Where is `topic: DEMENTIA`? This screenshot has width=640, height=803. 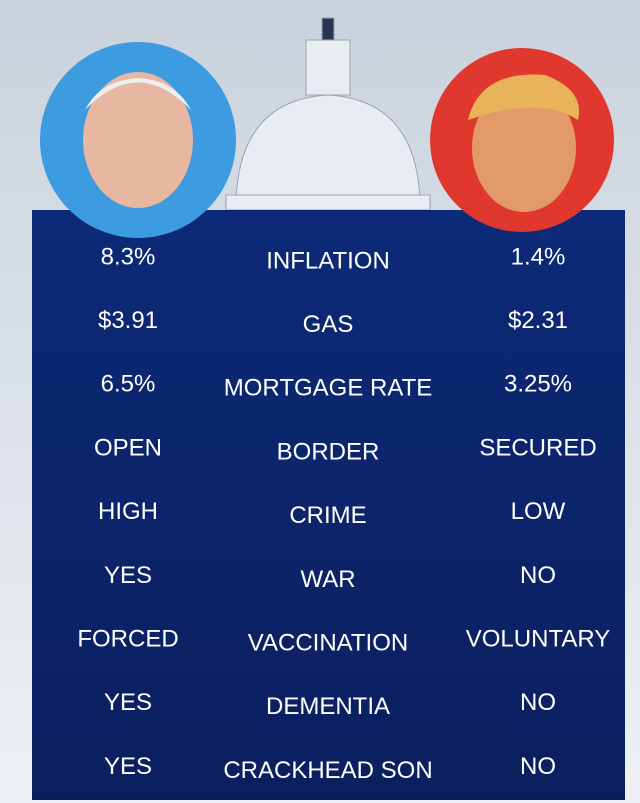
topic: DEMENTIA is located at coordinates (328, 706).